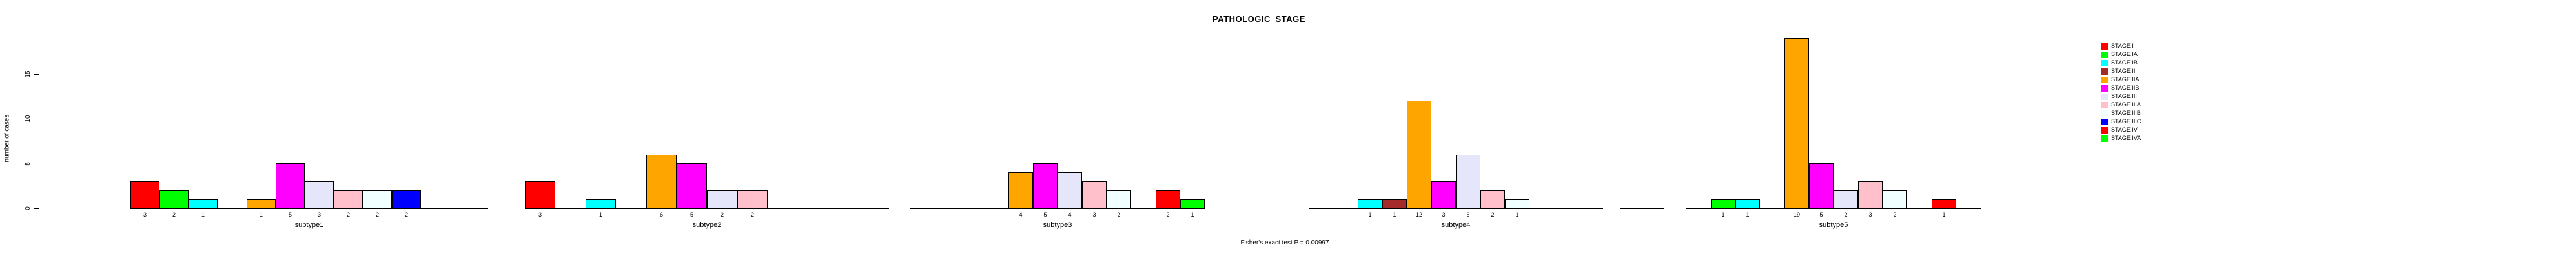  What do you see at coordinates (2166, 80) in the screenshot?
I see `legend-item: STAGE IIA` at bounding box center [2166, 80].